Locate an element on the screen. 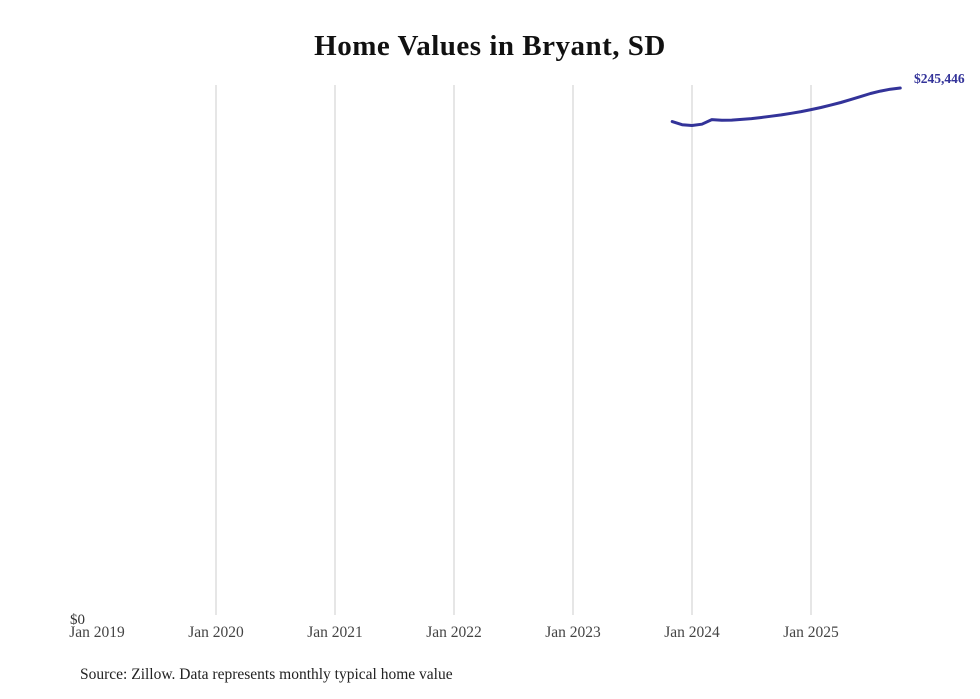  x-tick-label: Jan 2021 is located at coordinates (335, 632).